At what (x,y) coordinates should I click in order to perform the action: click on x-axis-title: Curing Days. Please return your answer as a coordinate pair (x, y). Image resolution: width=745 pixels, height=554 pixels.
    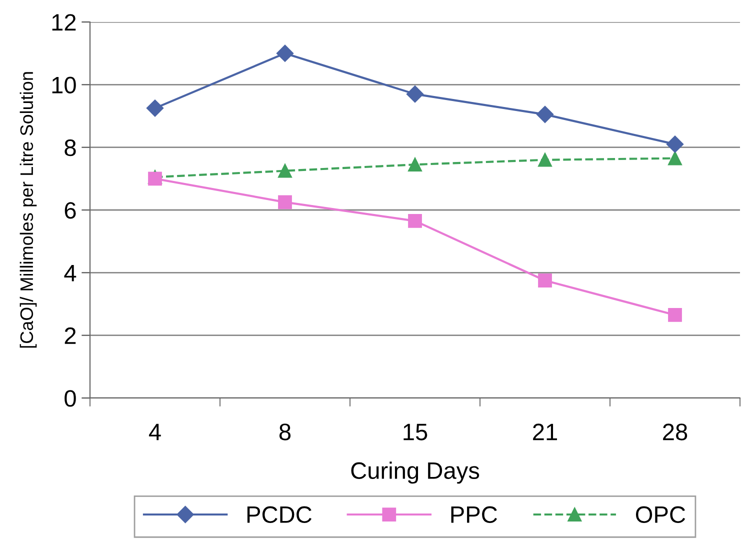
    Looking at the image, I should click on (415, 473).